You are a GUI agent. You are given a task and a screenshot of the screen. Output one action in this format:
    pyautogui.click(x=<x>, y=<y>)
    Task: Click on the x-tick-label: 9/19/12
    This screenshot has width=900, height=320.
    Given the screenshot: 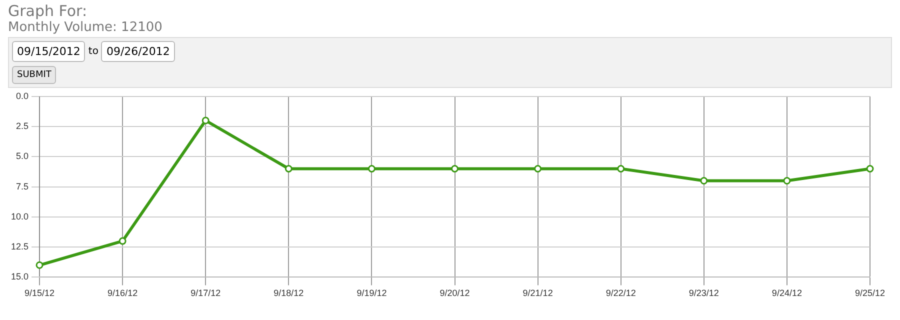 What is the action you would take?
    pyautogui.click(x=371, y=293)
    